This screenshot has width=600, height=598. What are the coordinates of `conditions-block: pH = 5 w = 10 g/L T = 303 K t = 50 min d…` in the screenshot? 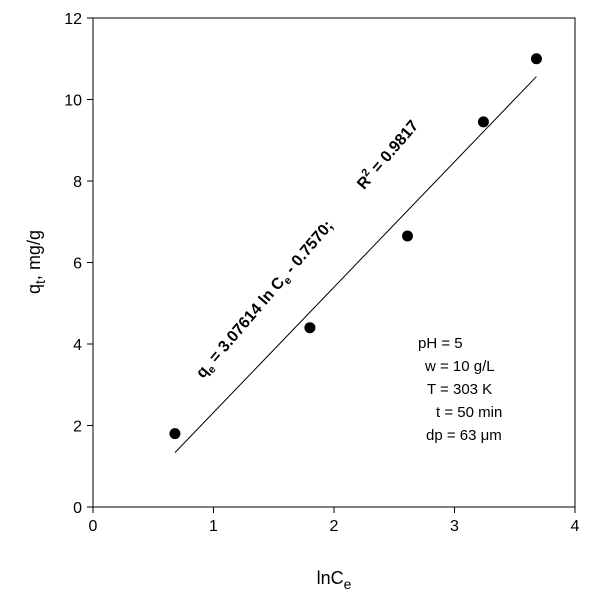 It's located at (460, 389).